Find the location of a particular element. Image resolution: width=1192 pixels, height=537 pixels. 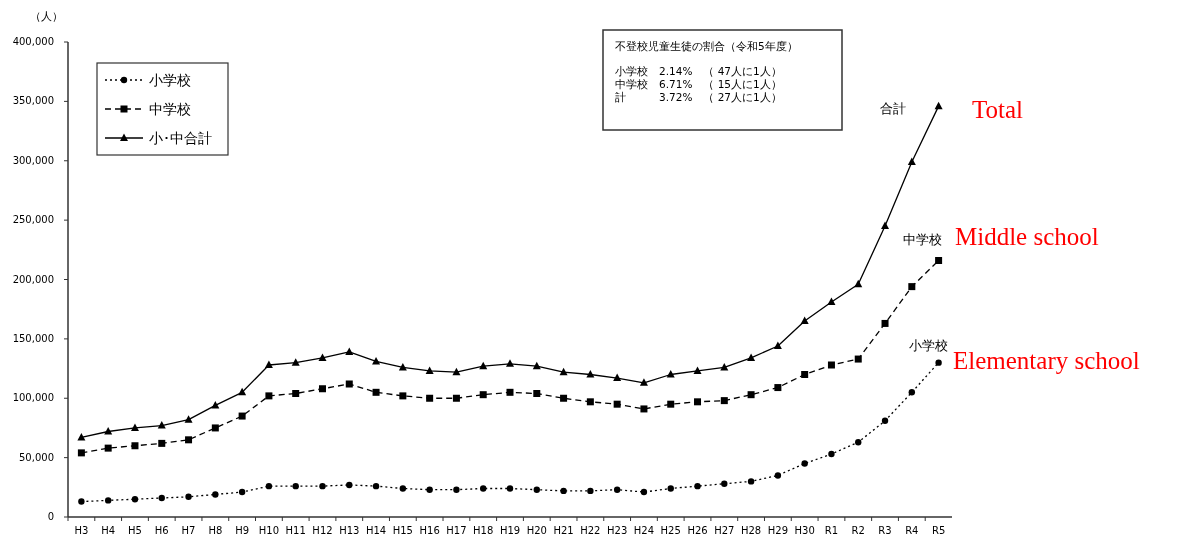

y-tick-label: 150,000 is located at coordinates (33, 338).